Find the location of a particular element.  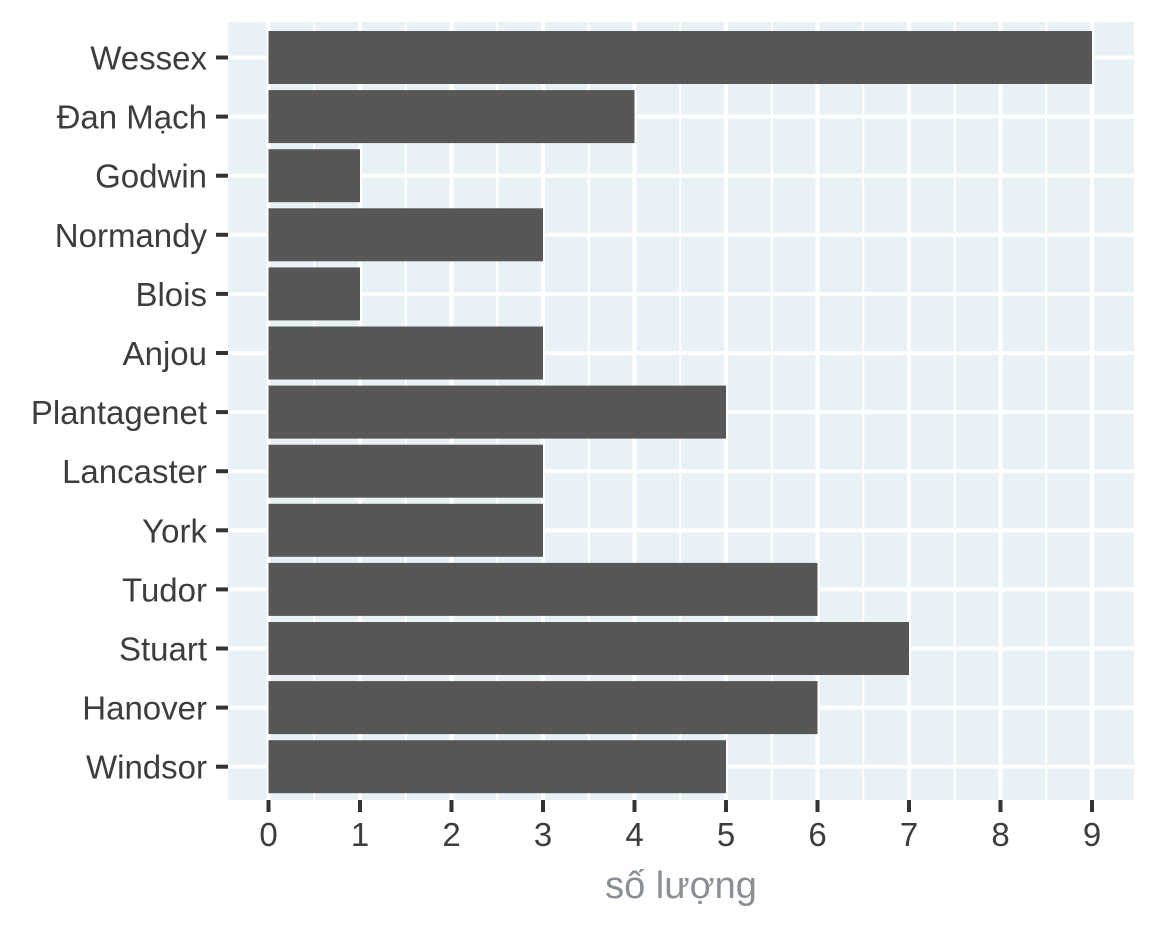

x-axis-title: số lượng is located at coordinates (681, 886).